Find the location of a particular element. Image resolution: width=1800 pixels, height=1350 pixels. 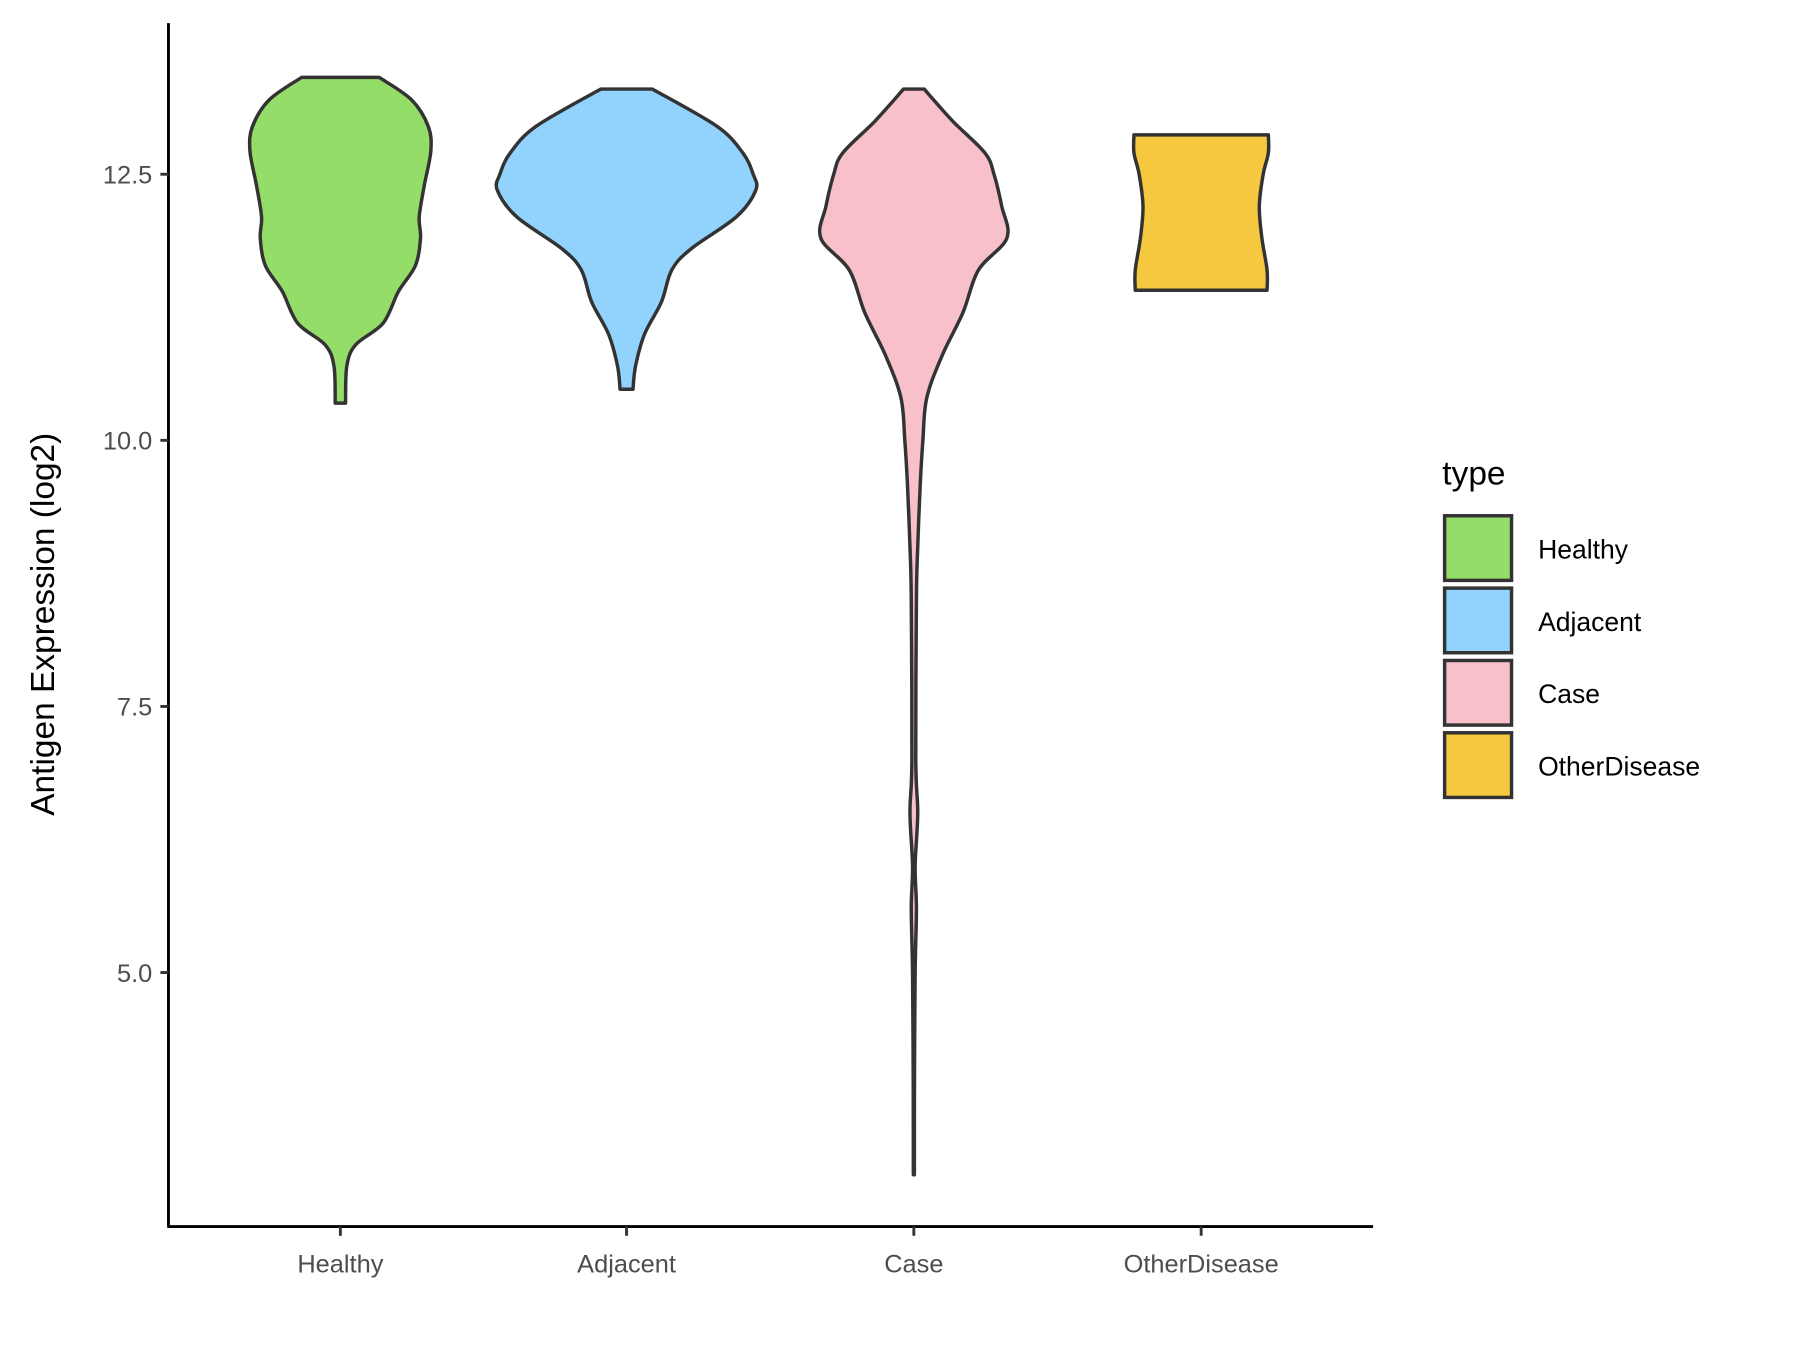

violin-case is located at coordinates (913, 632).